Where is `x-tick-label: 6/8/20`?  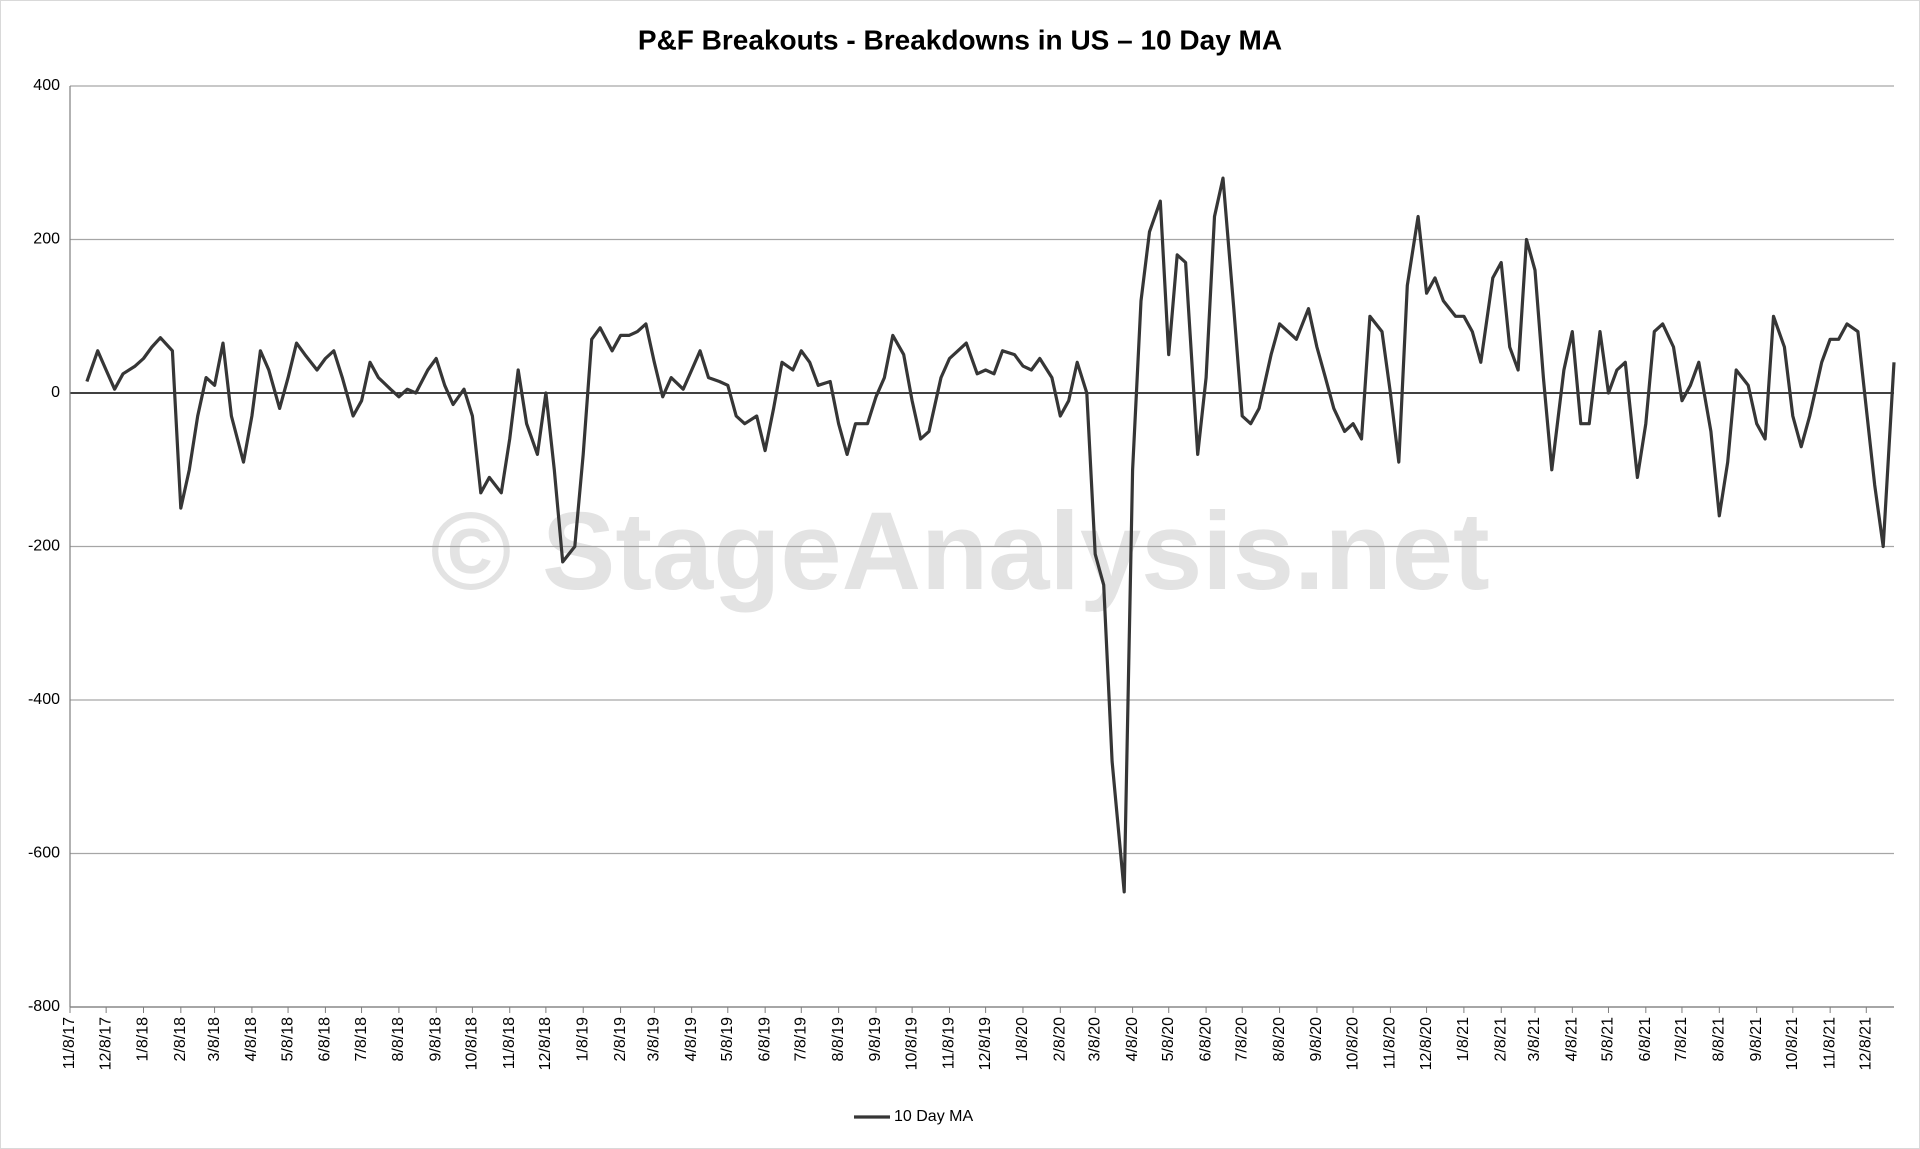
x-tick-label: 6/8/20 is located at coordinates (1205, 1039).